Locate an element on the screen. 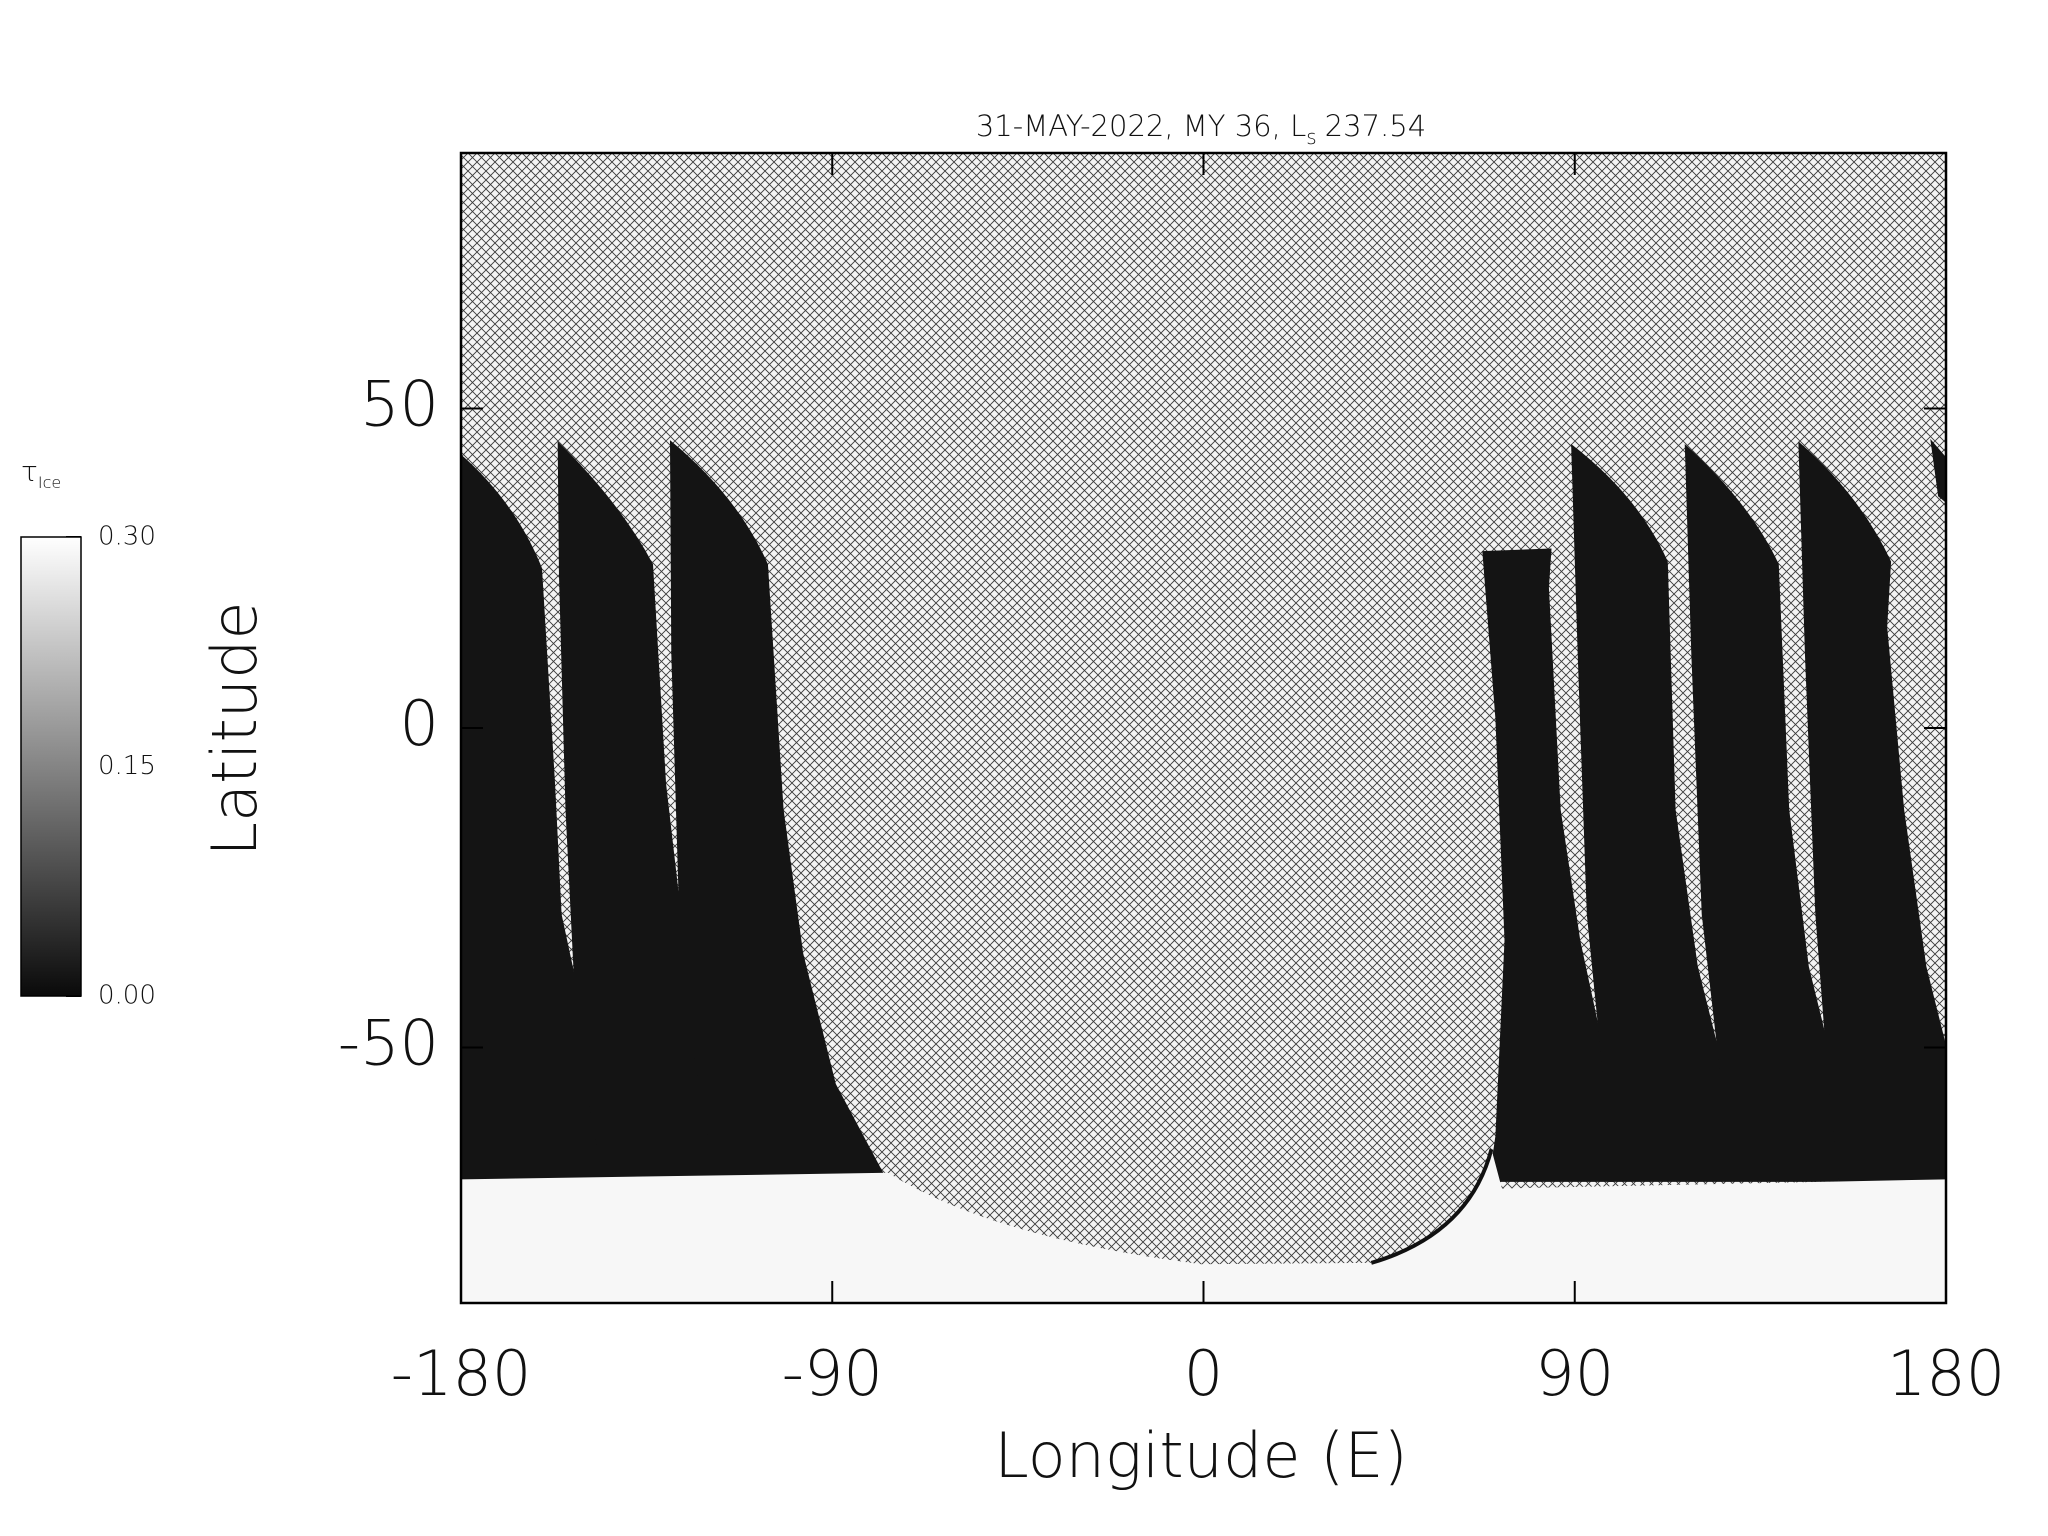 The image size is (2048, 1536). y-tick-label: 50 is located at coordinates (399, 404).